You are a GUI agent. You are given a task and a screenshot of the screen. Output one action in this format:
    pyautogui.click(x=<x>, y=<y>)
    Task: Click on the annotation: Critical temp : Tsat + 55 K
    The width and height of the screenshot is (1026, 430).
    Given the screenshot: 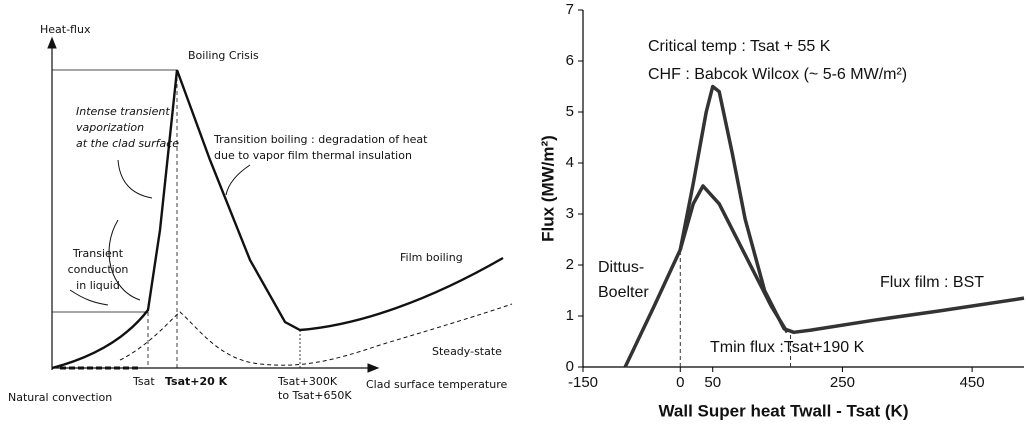 What is the action you would take?
    pyautogui.click(x=739, y=46)
    